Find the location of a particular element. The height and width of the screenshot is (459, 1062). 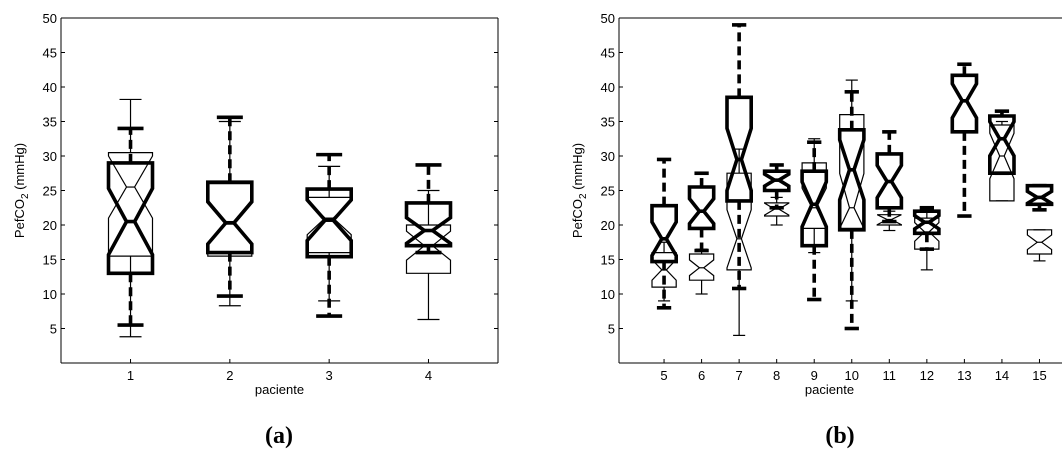

x-tick-label: 6 is located at coordinates (701, 375).